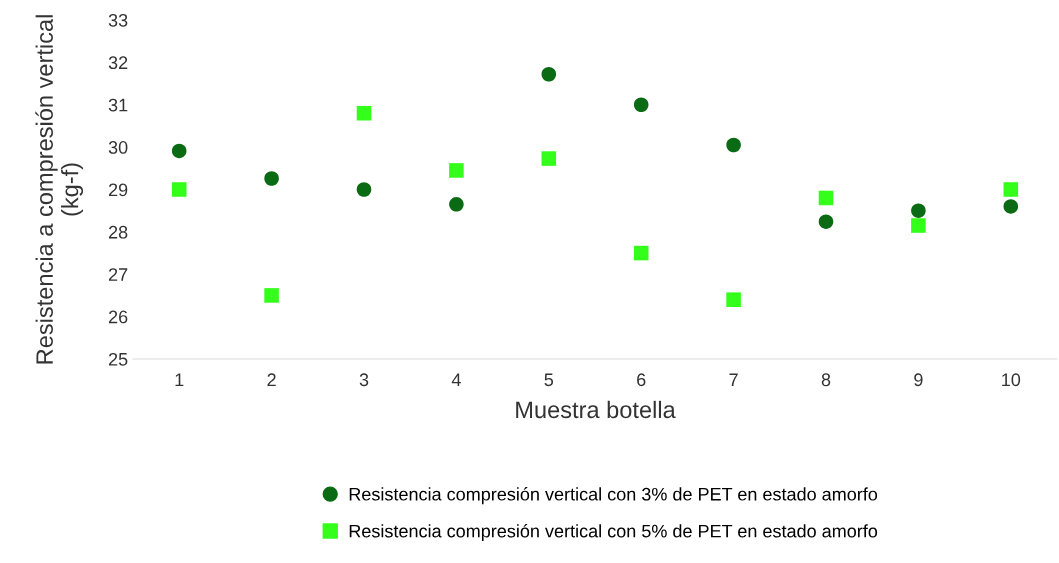 The image size is (1059, 563). Describe the element at coordinates (118, 190) in the screenshot. I see `y-tick-label: 29` at that location.